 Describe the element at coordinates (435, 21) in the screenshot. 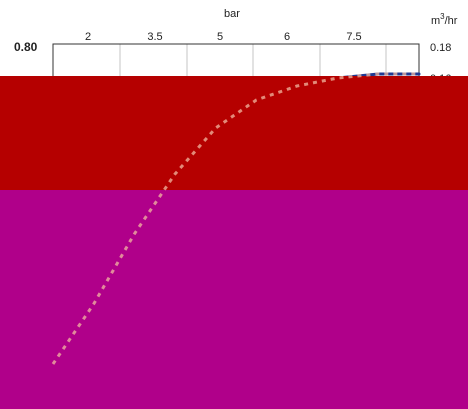

I see `right-axis-title-prefix: m` at that location.